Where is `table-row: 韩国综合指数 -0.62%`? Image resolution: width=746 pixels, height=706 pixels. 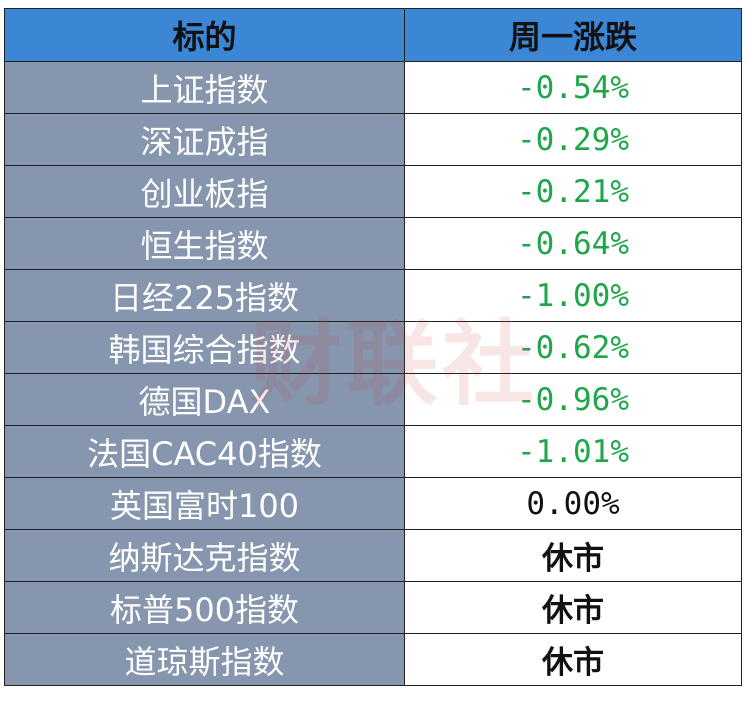 table-row: 韩国综合指数 -0.62% is located at coordinates (373, 347).